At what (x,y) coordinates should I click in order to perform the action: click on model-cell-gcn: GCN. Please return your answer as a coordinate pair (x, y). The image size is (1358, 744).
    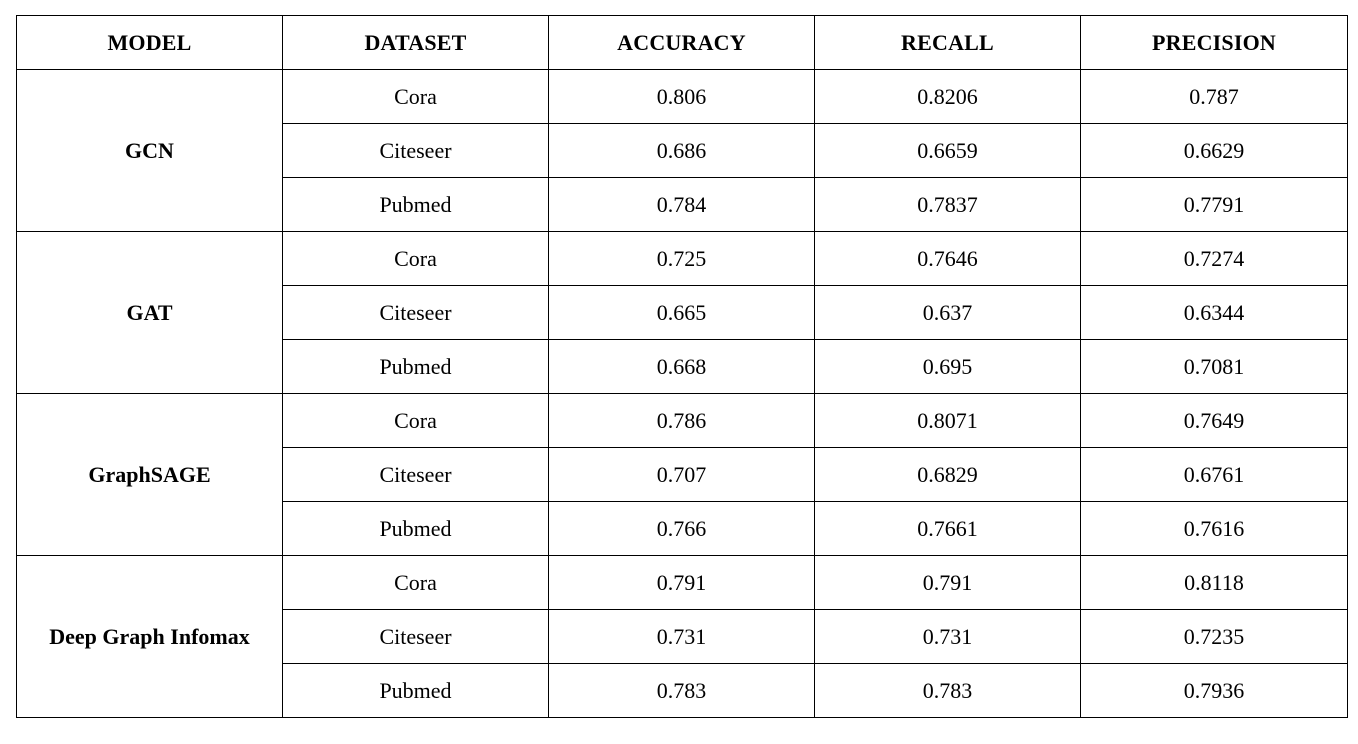
    Looking at the image, I should click on (149, 150).